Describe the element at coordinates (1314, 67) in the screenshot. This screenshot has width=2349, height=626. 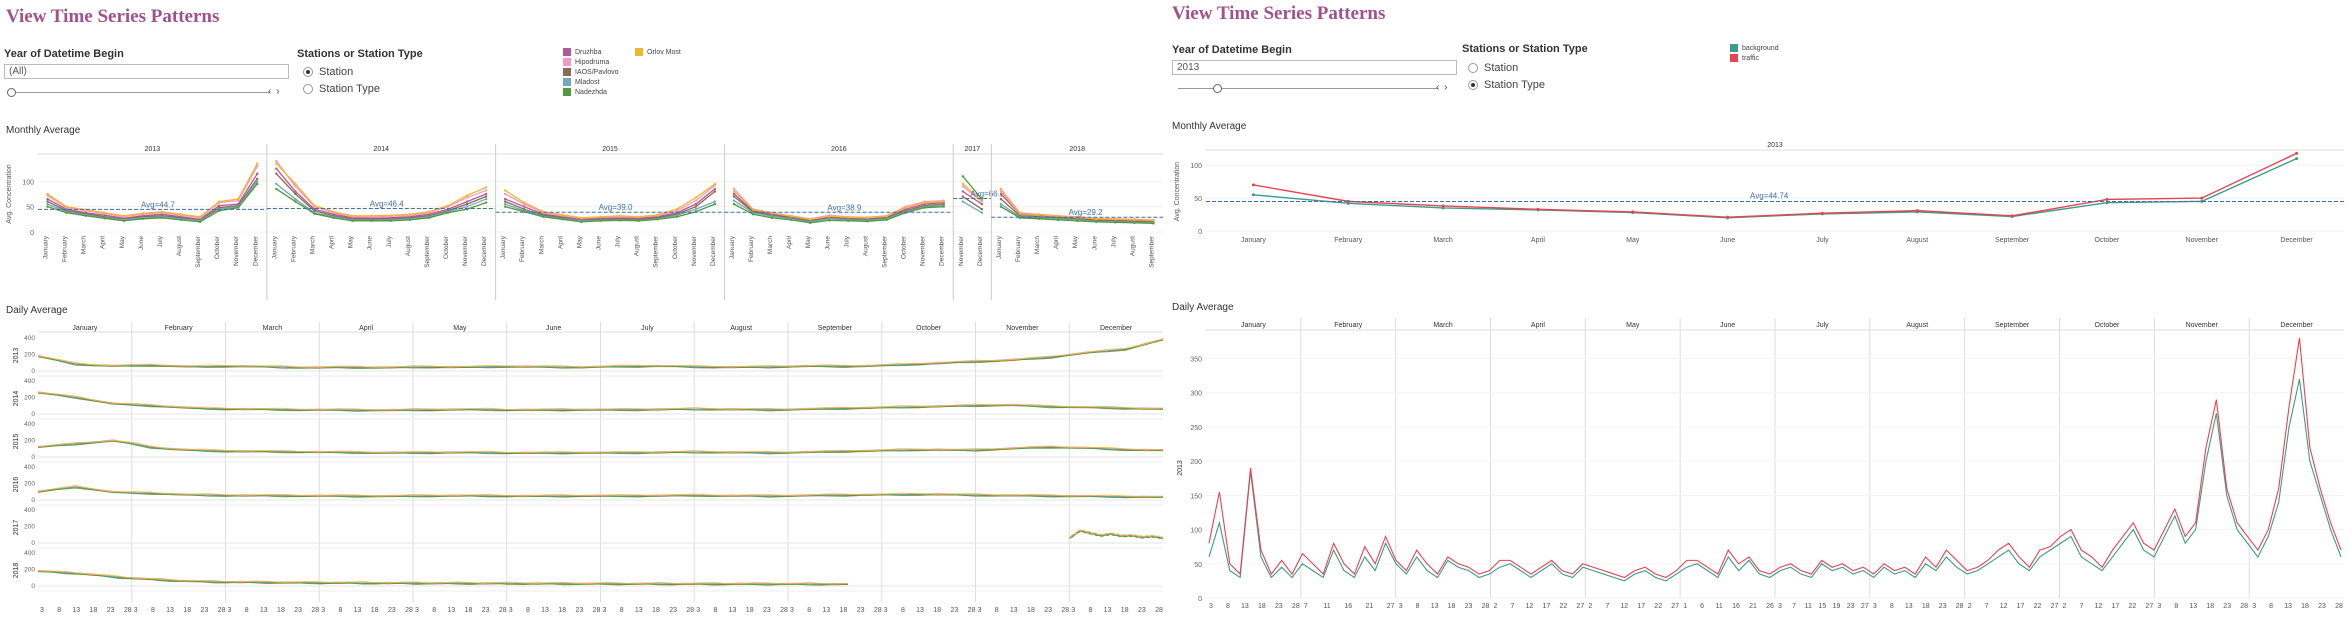
I see `year-filter-dropdown: 2013` at that location.